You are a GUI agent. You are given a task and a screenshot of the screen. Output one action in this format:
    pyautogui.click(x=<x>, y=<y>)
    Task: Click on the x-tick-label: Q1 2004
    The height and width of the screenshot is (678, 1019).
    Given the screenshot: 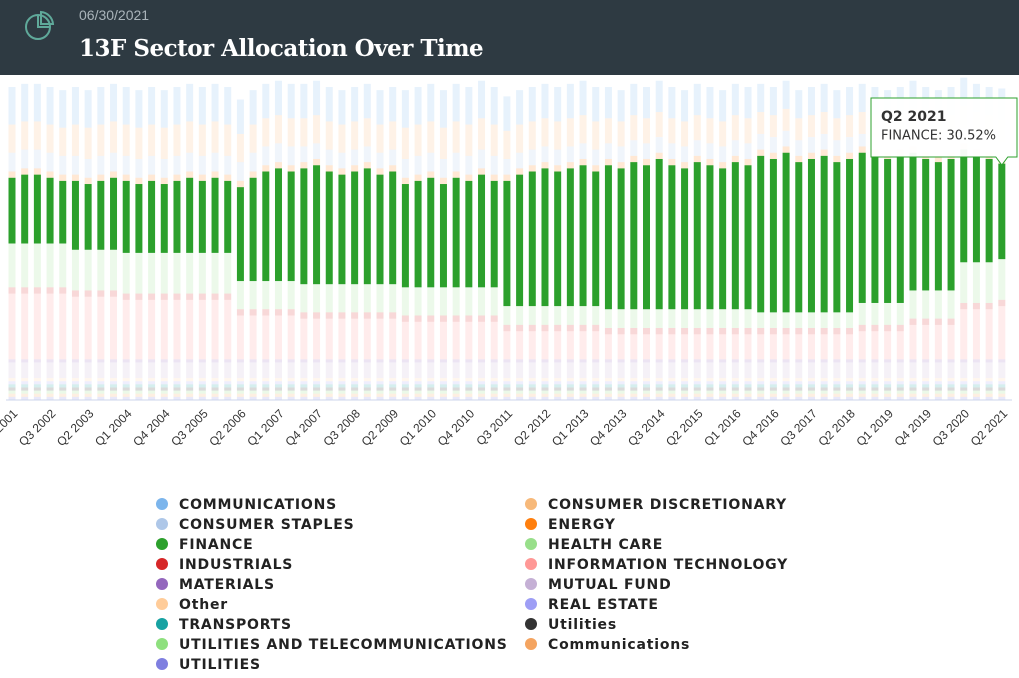 What is the action you would take?
    pyautogui.click(x=113, y=427)
    